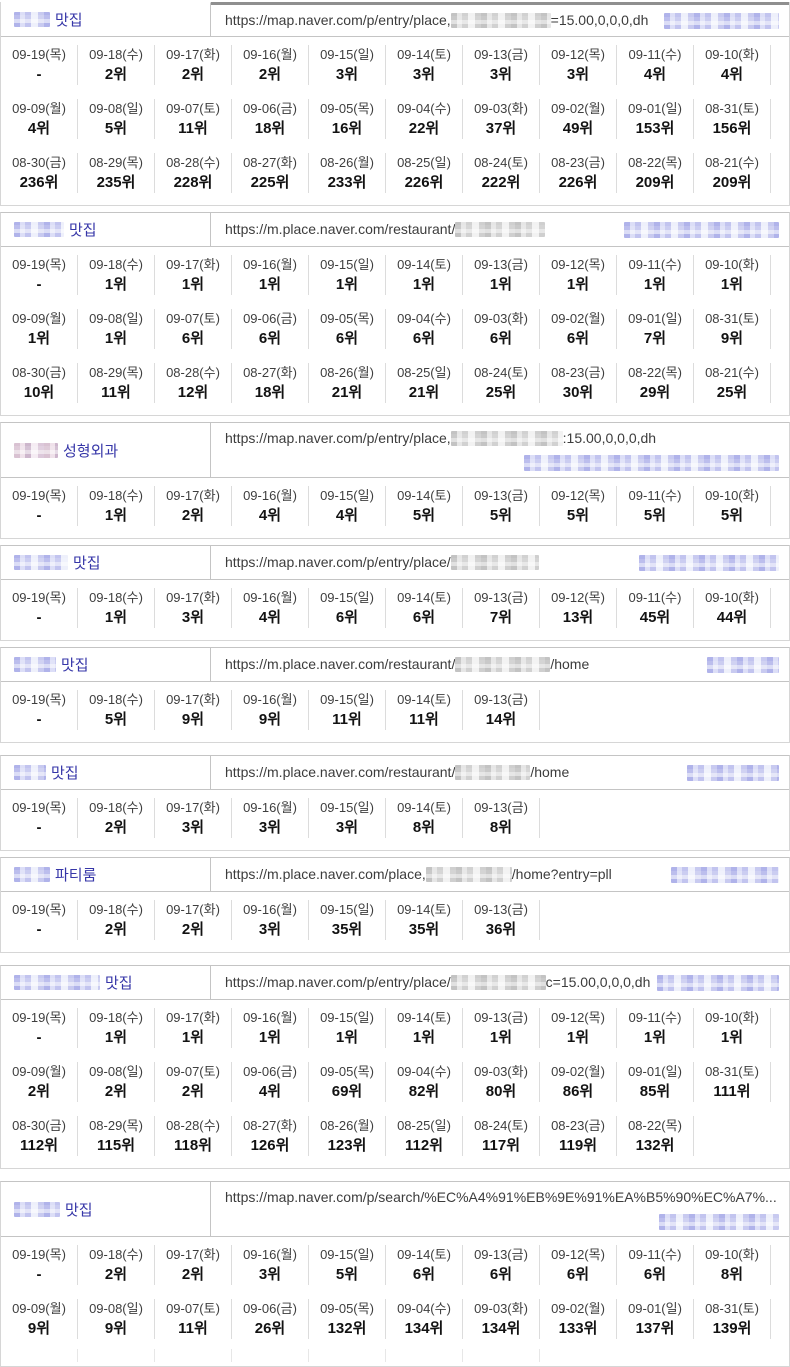  Describe the element at coordinates (347, 710) in the screenshot. I see `rank-cell: 09-15(일) 11위` at that location.